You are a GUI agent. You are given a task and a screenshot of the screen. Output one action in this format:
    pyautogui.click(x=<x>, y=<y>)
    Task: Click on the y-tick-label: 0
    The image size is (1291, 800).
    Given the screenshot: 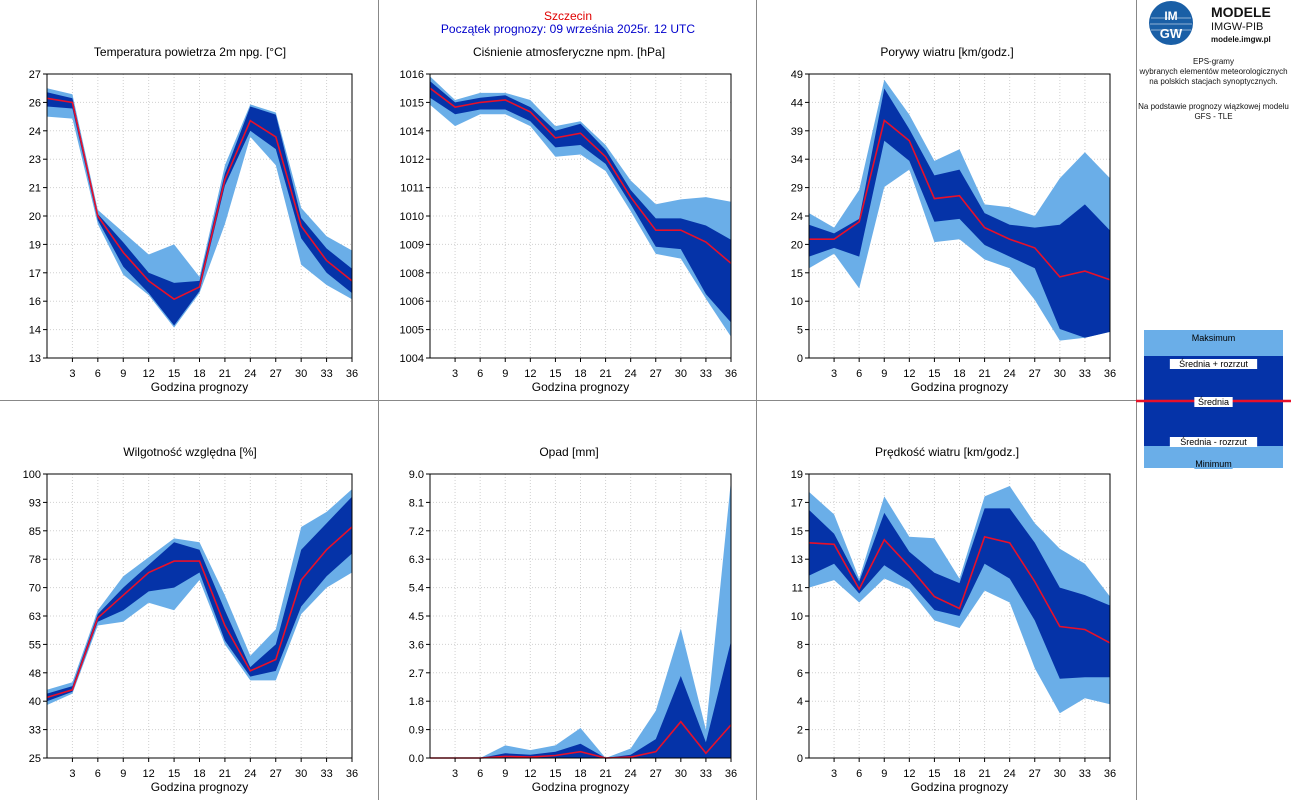 What is the action you would take?
    pyautogui.click(x=800, y=759)
    